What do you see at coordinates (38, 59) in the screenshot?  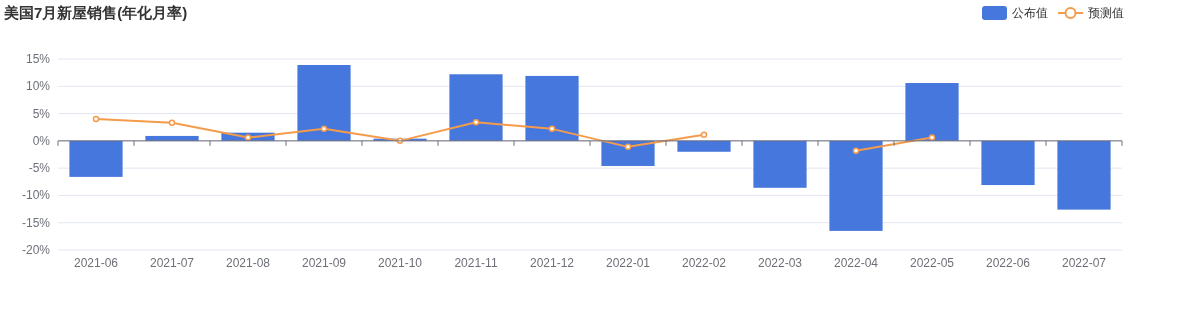 I see `y-tick-label: 15%` at bounding box center [38, 59].